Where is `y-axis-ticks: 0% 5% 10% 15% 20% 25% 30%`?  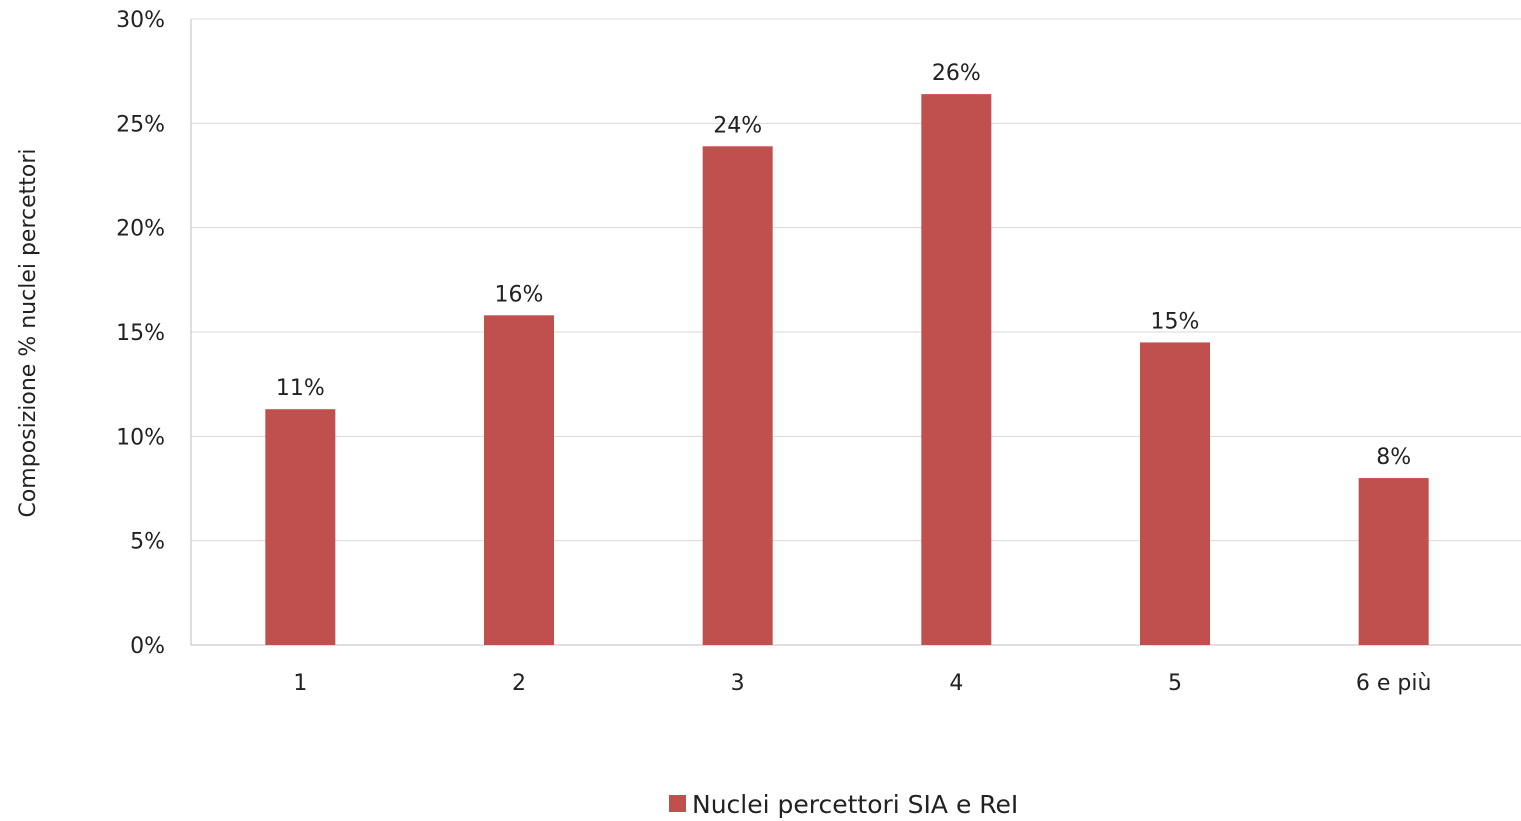
y-axis-ticks: 0% 5% 10% 15% 20% 25% 30% is located at coordinates (140, 333).